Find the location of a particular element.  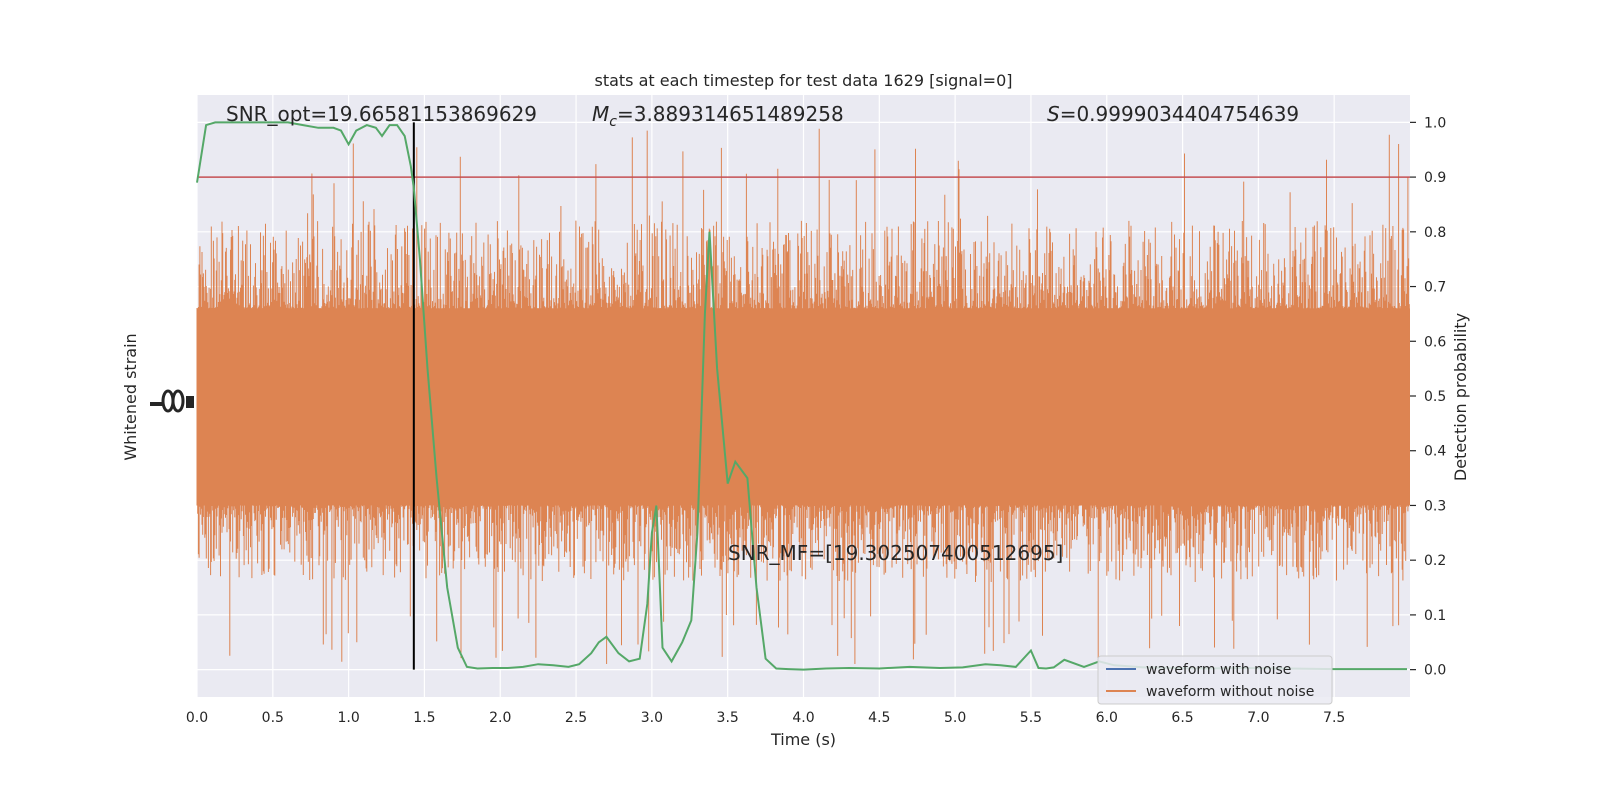

chirp-mass-annotation: Mc=3.889314651489258 is located at coordinates (718, 116).